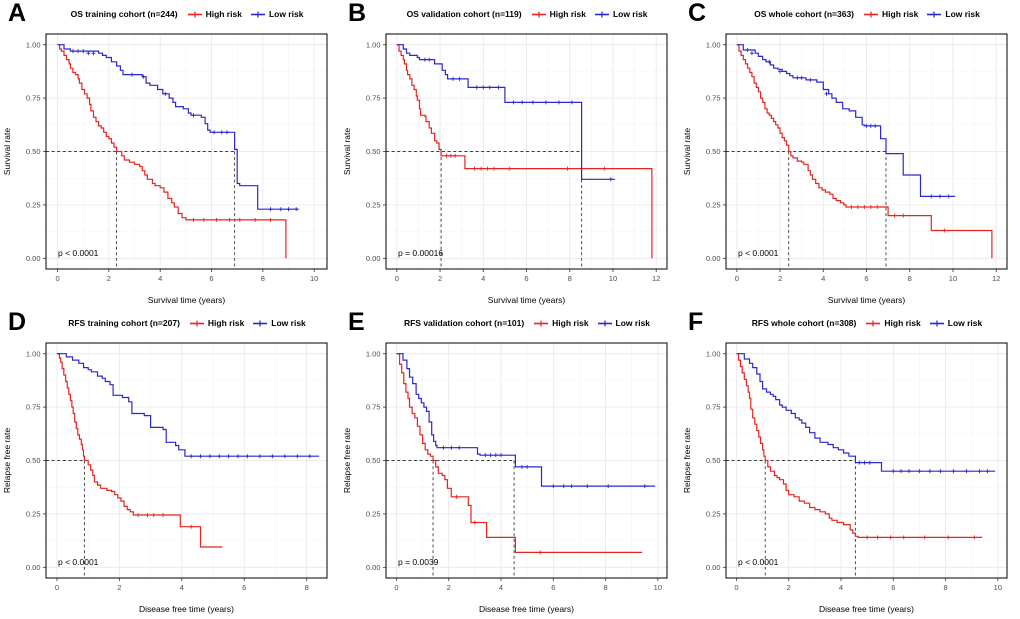 The width and height of the screenshot is (1020, 619). I want to click on panel-letter: D, so click(17, 322).